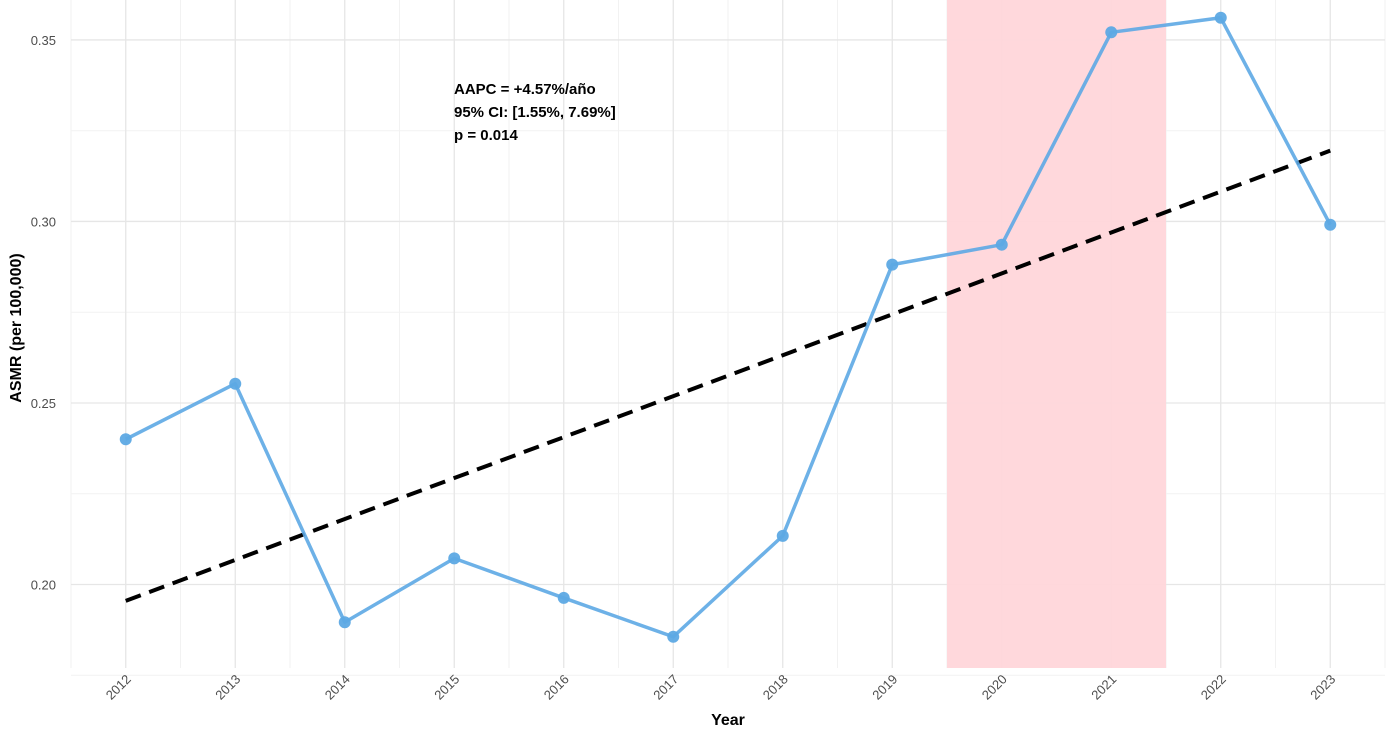  Describe the element at coordinates (665, 687) in the screenshot. I see `x-tick-label: 2017` at that location.